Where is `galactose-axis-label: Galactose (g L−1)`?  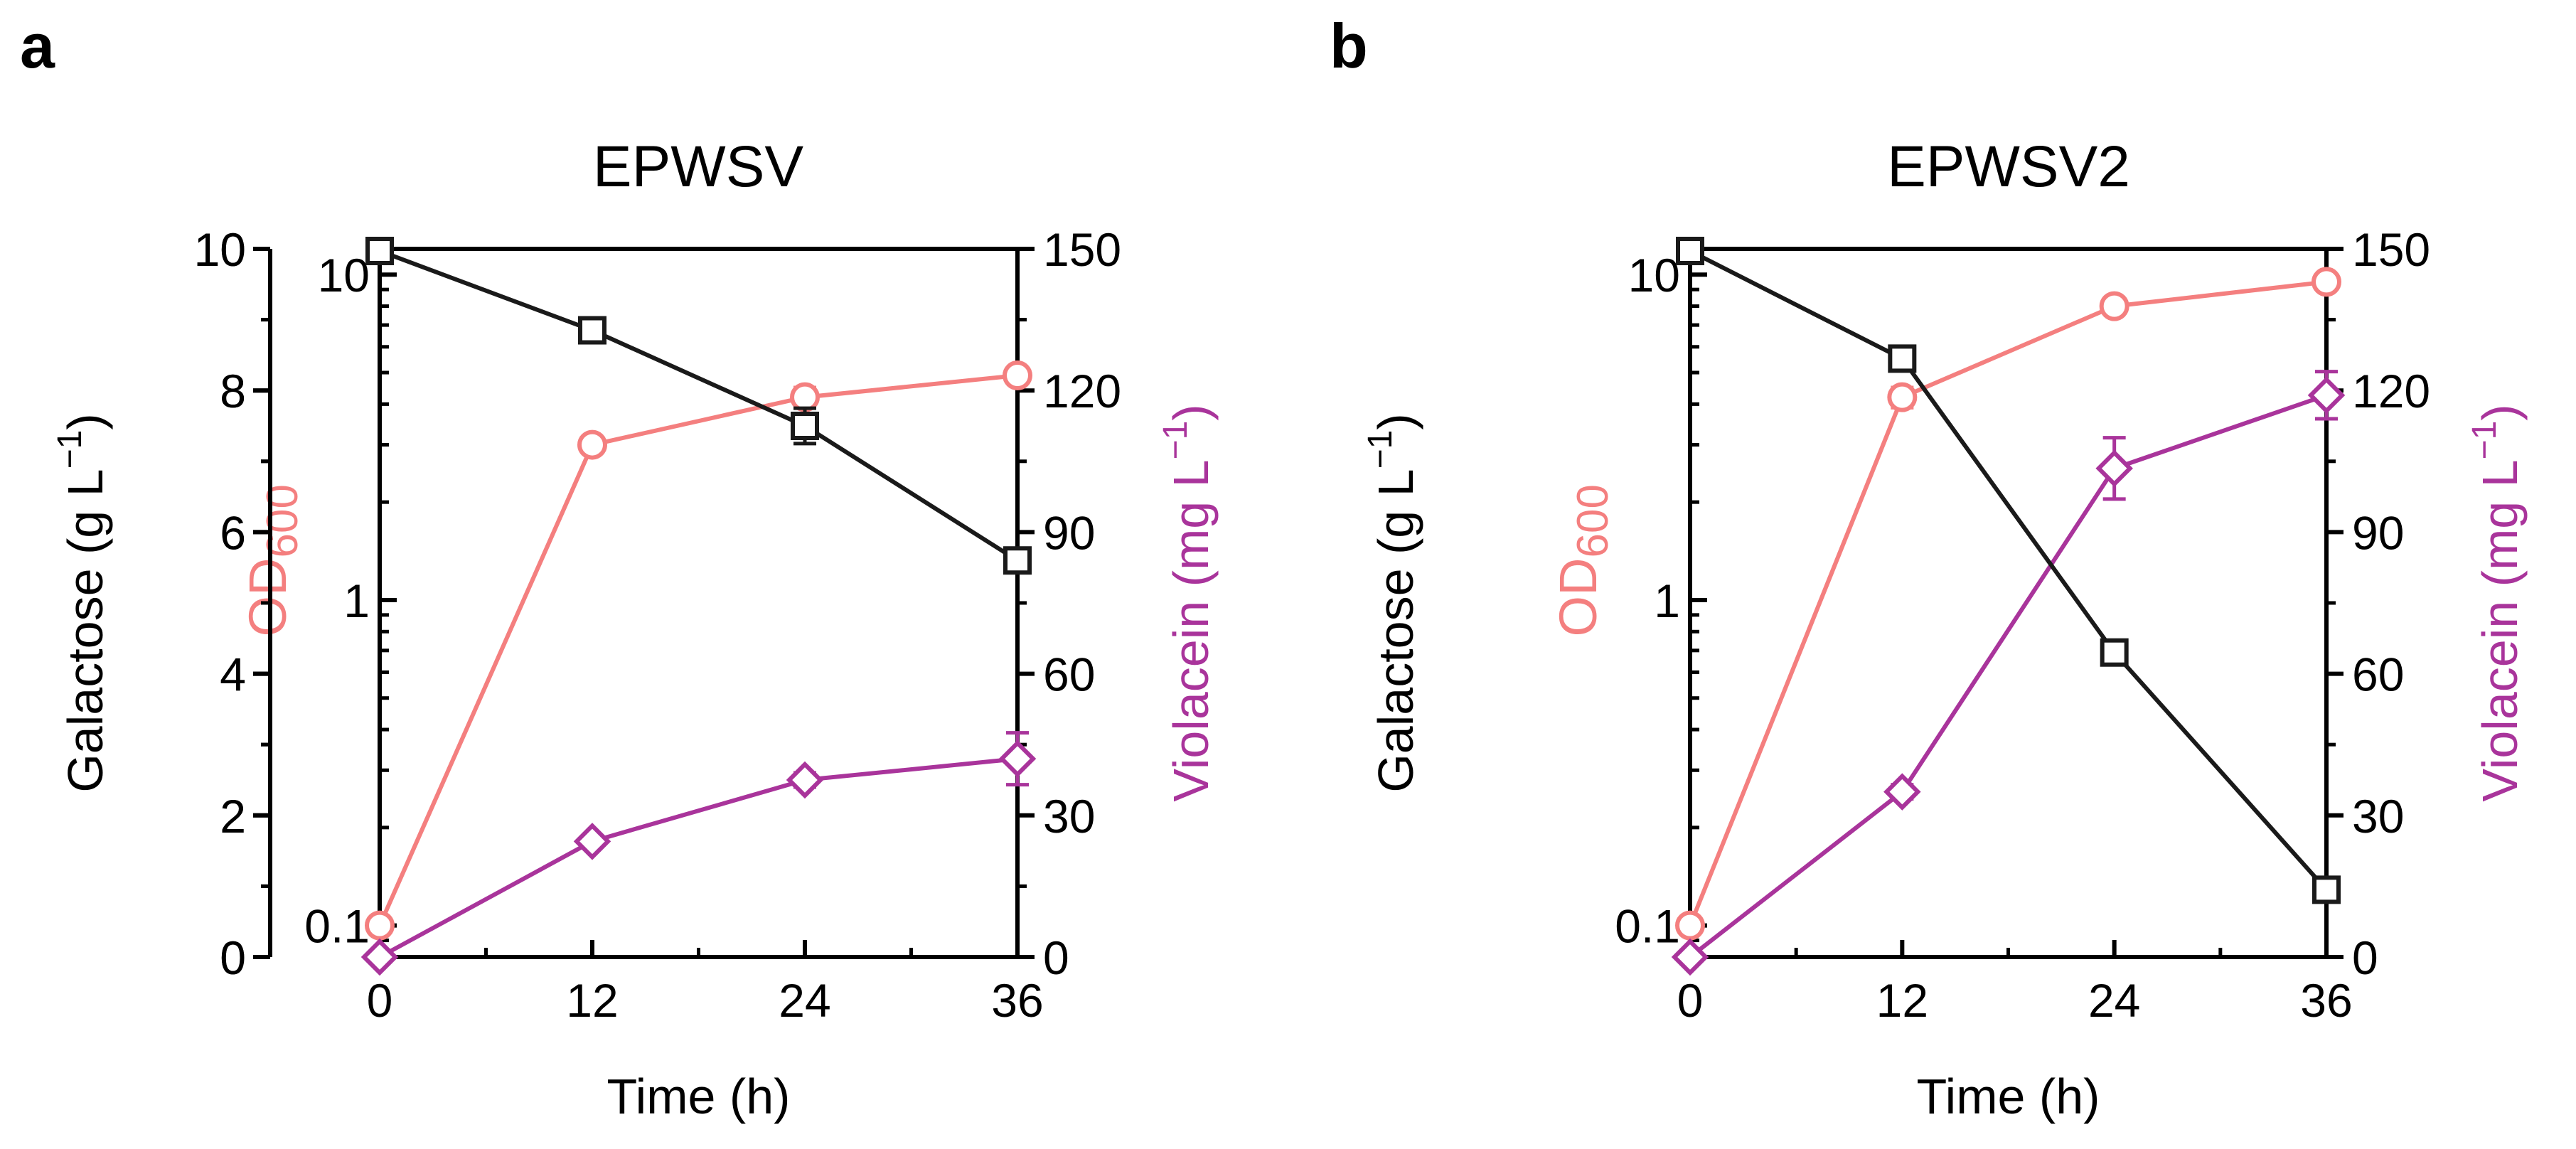
galactose-axis-label: Galactose (g L−1) is located at coordinates (1392, 602).